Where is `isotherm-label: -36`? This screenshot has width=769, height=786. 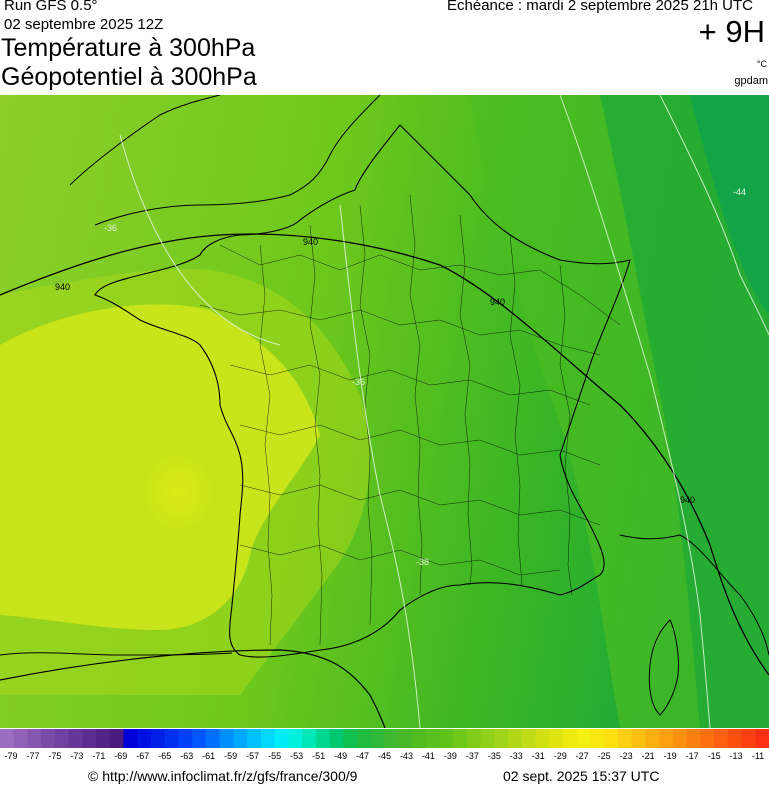 isotherm-label: -36 is located at coordinates (358, 382).